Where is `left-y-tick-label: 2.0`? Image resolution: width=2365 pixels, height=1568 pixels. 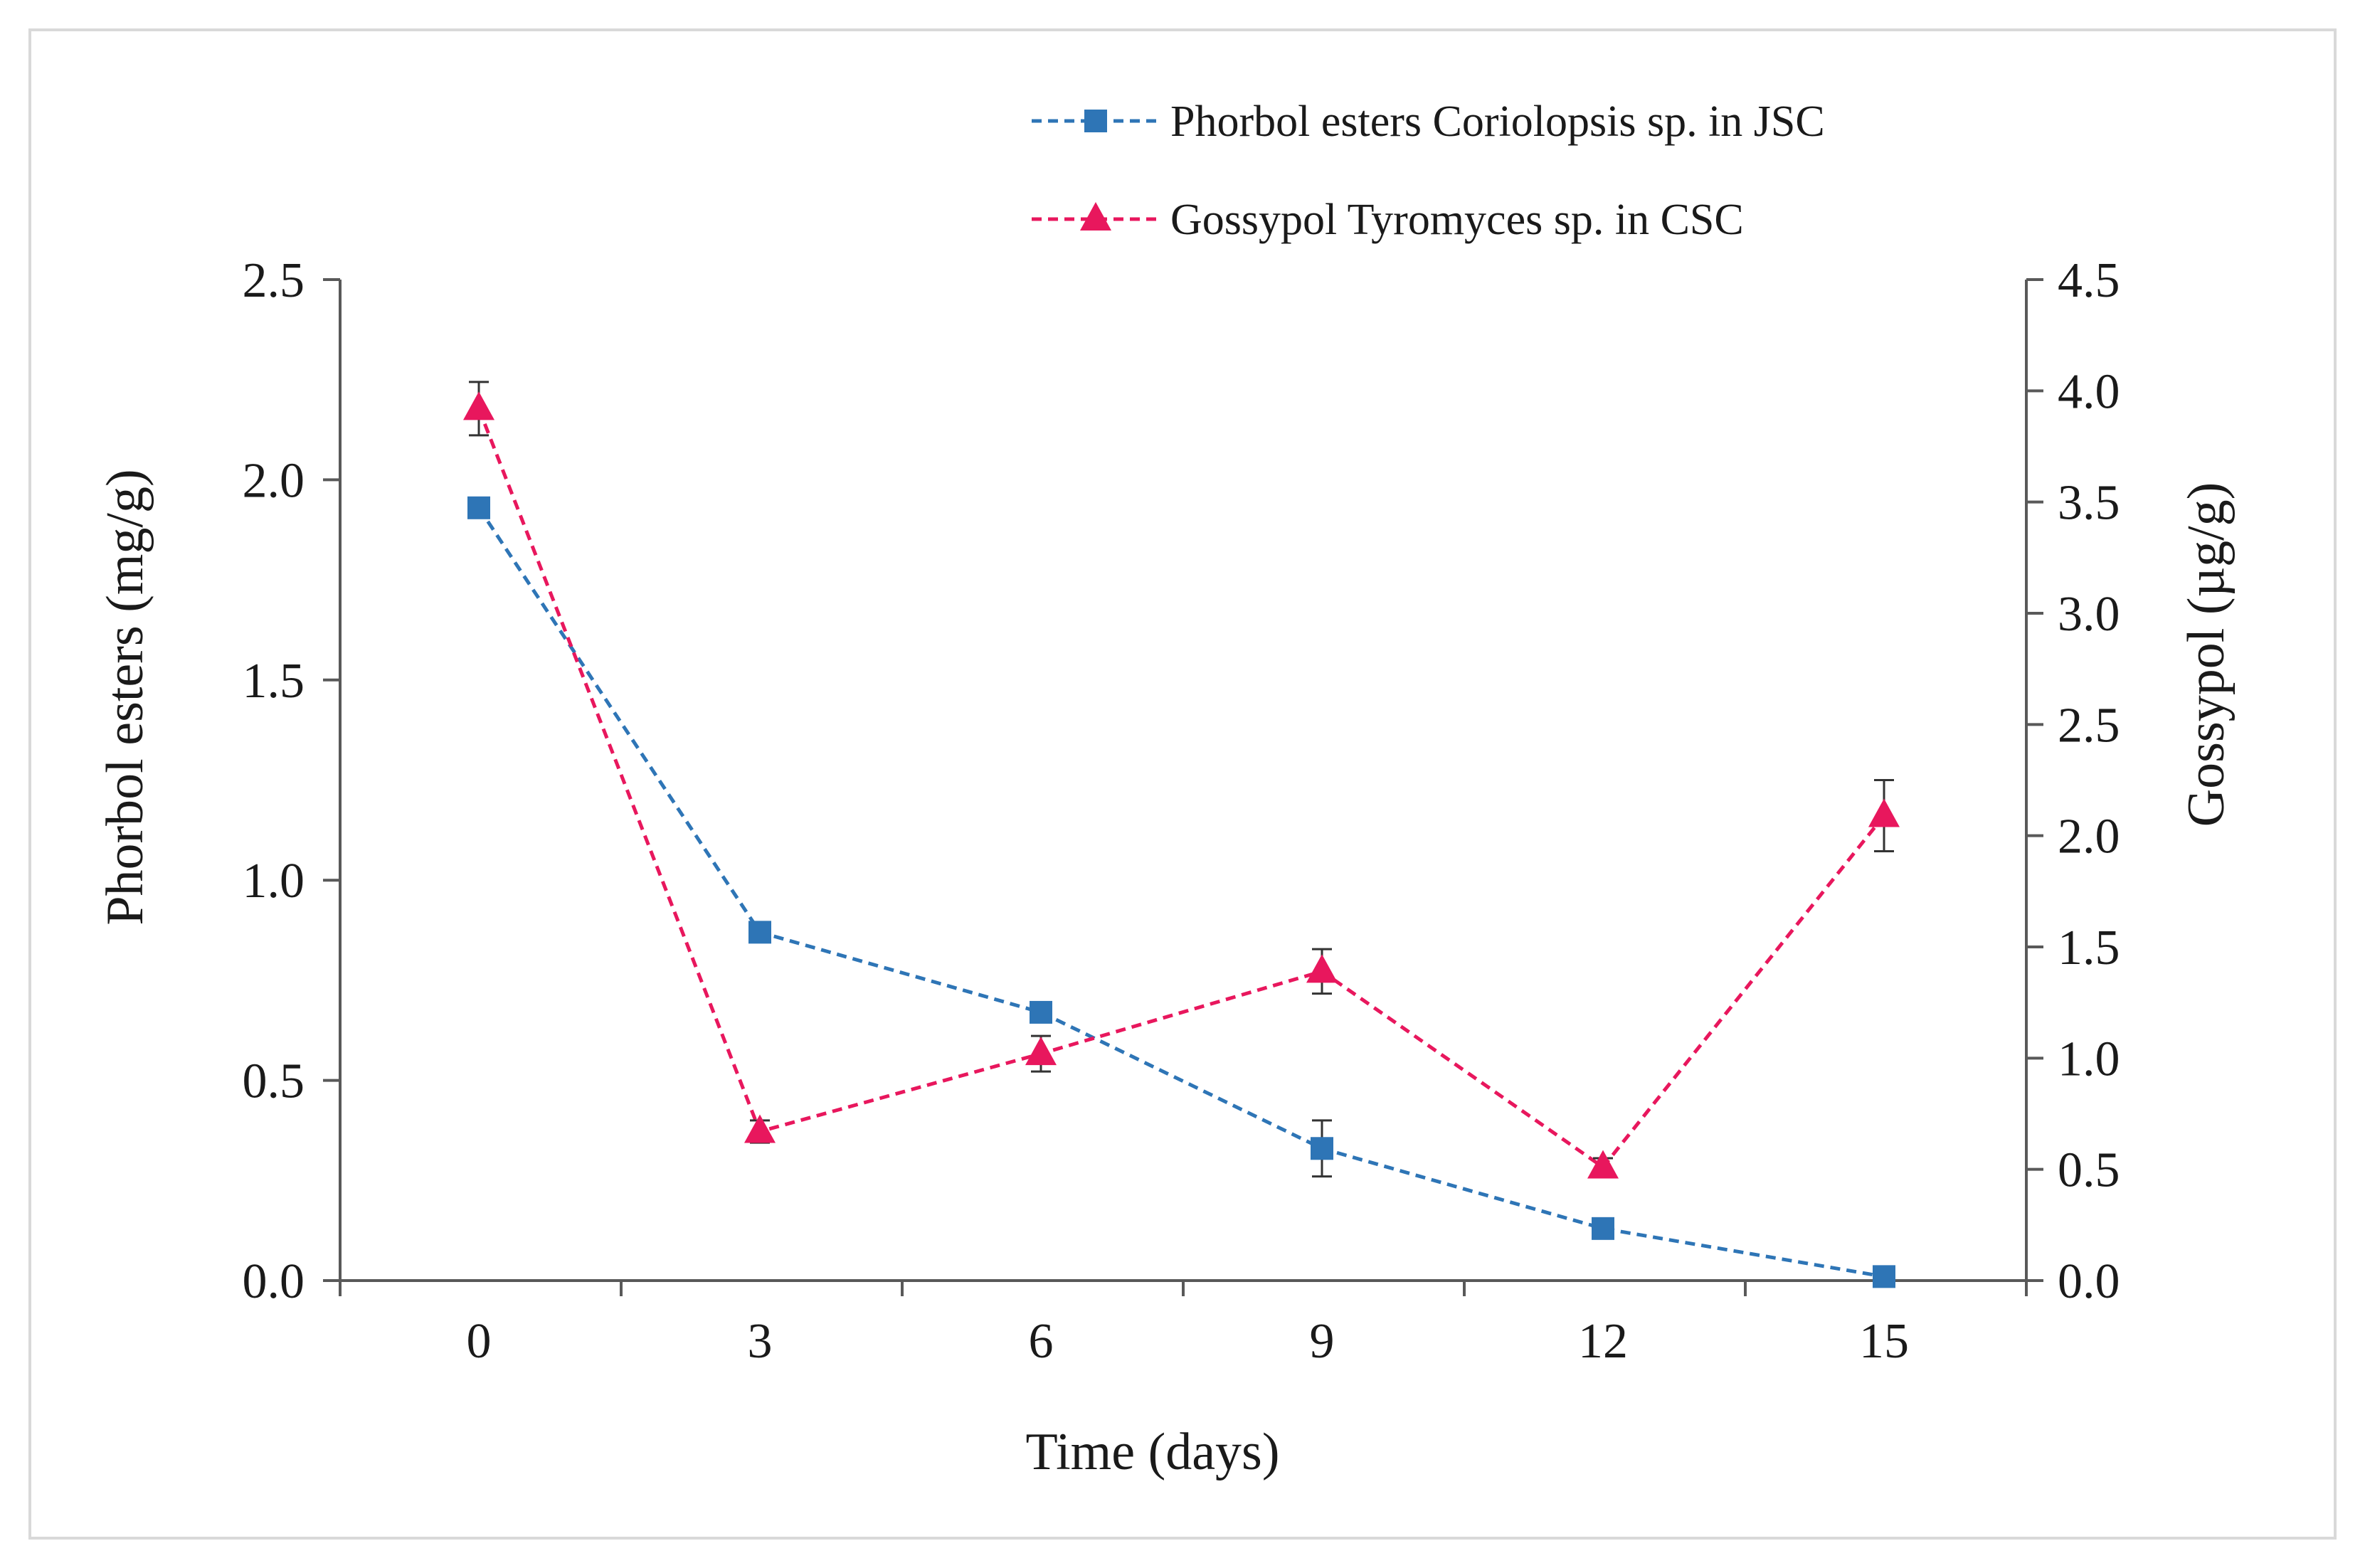
left-y-tick-label: 2.0 is located at coordinates (274, 481).